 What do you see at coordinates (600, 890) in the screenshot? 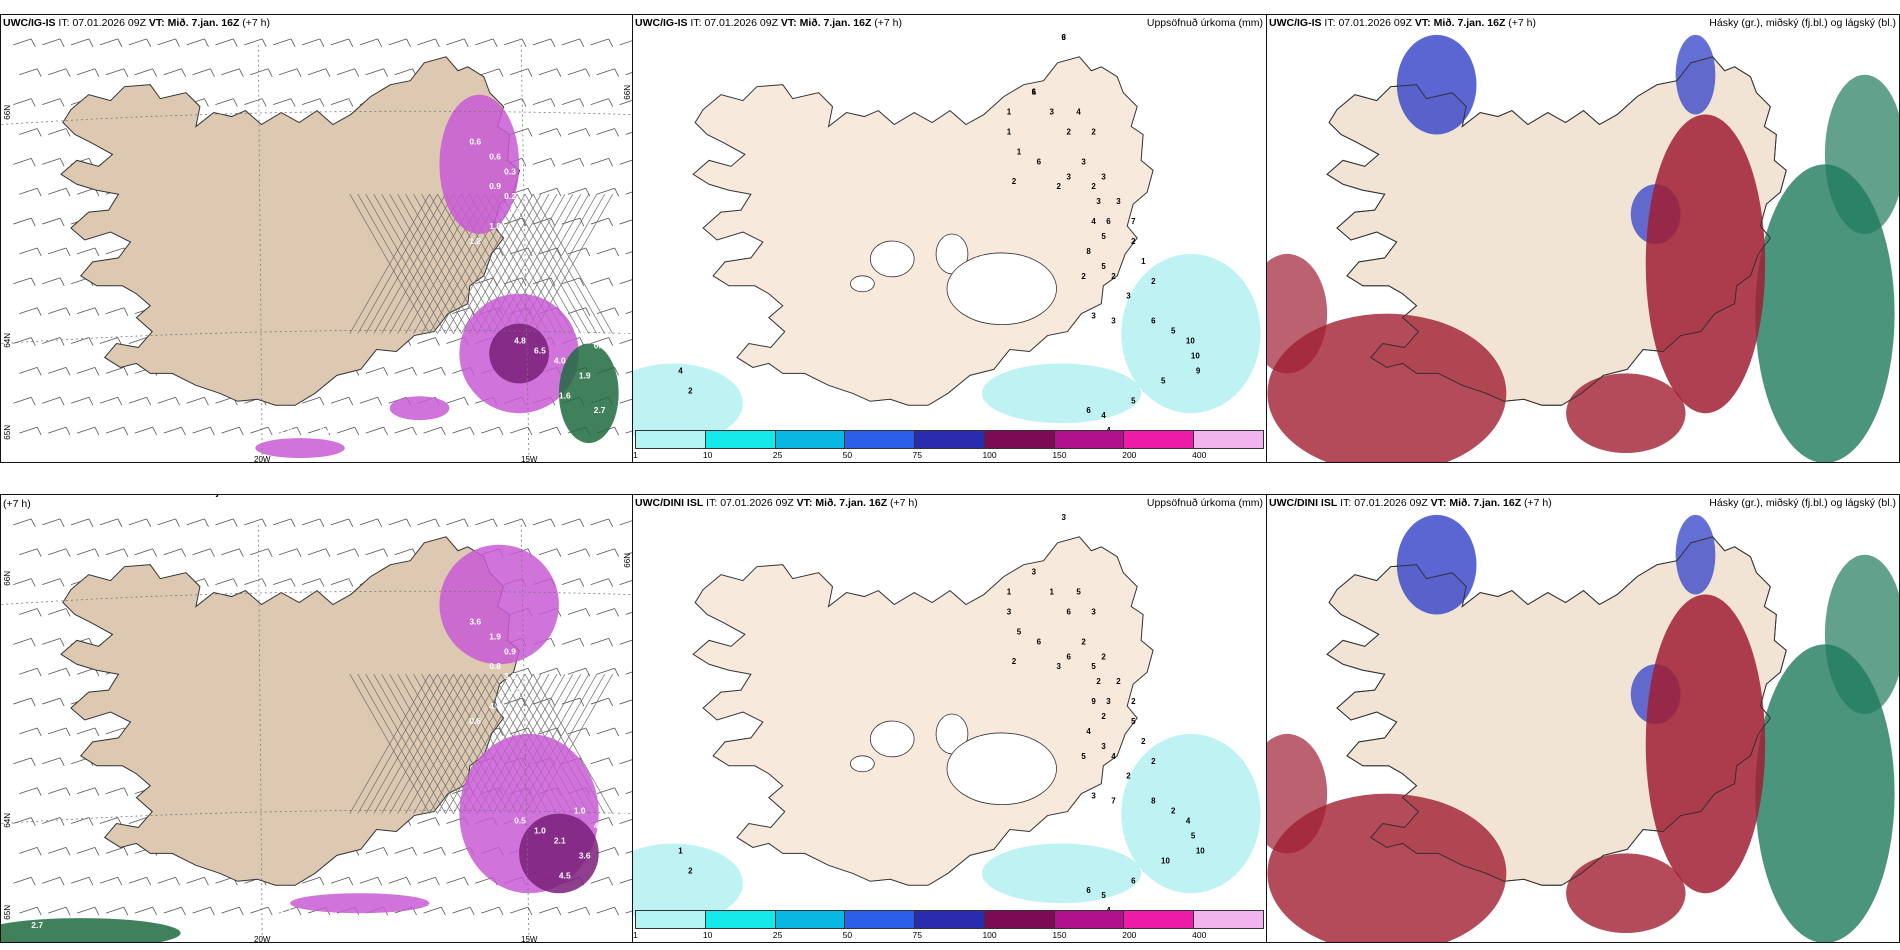
I see `wind-value: 4.2` at bounding box center [600, 890].